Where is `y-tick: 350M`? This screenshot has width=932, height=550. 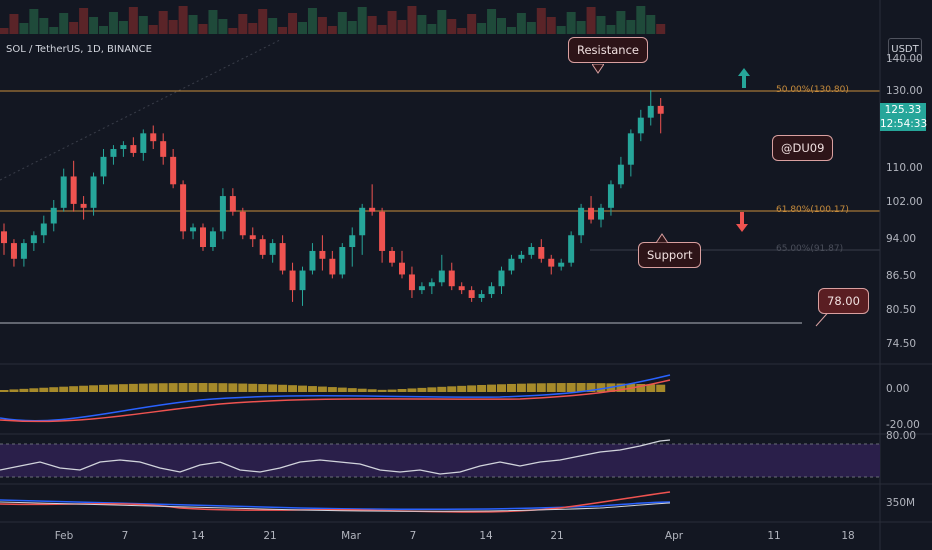
y-tick: 350M is located at coordinates (901, 503).